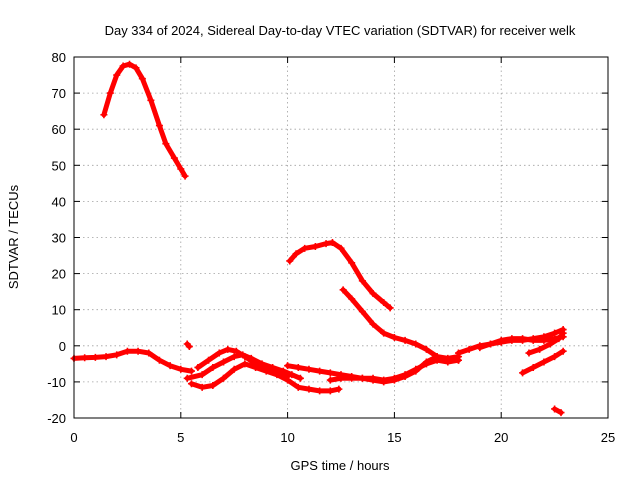 Image resolution: width=640 pixels, height=480 pixels. Describe the element at coordinates (59, 238) in the screenshot. I see `y-tick-label: 30` at that location.